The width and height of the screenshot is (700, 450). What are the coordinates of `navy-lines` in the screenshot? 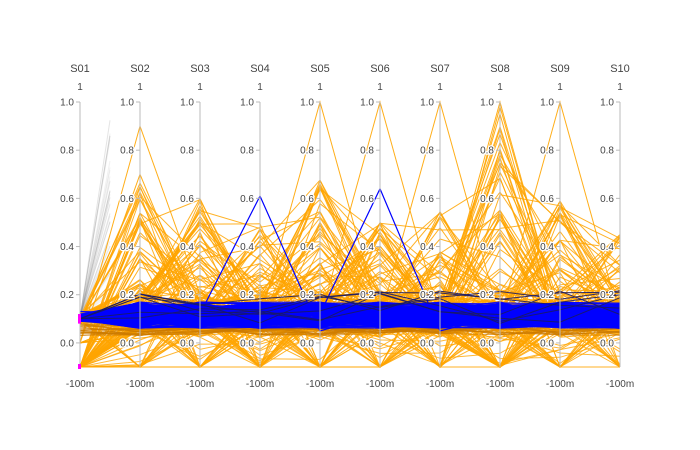 It's located at (350, 307).